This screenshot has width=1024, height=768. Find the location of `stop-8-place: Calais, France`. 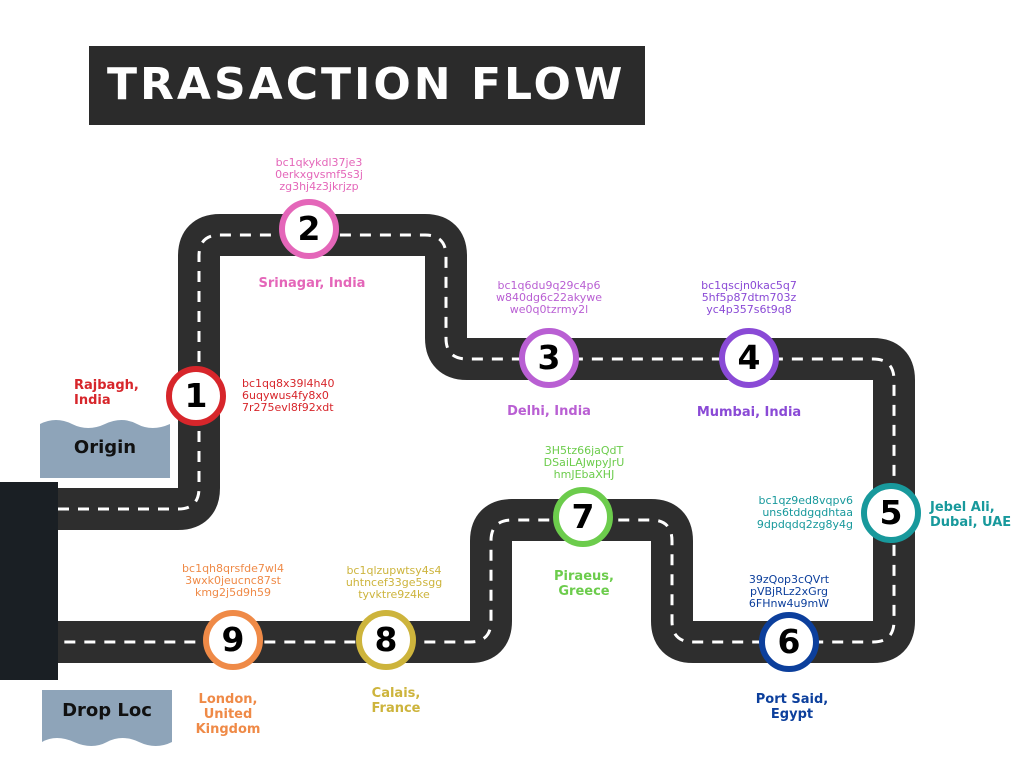

stop-8-place: Calais, France is located at coordinates (396, 701).